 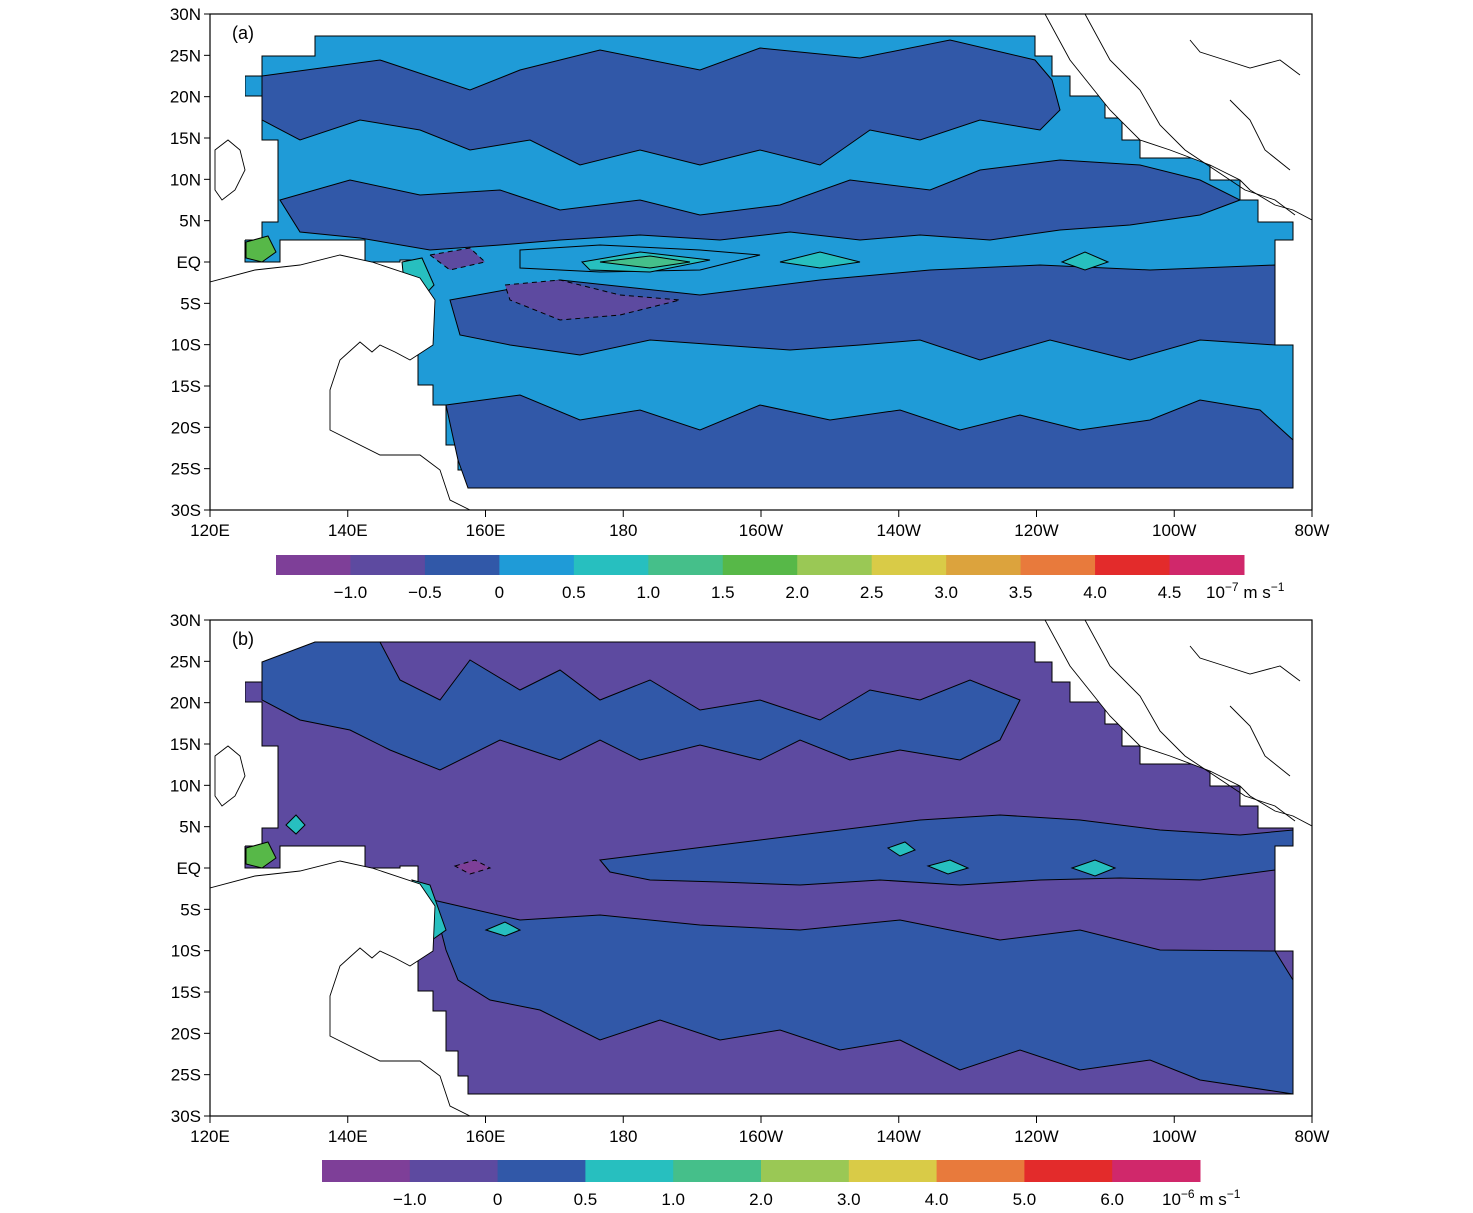 What do you see at coordinates (190, 221) in the screenshot?
I see `lat-tick-label: 5N` at bounding box center [190, 221].